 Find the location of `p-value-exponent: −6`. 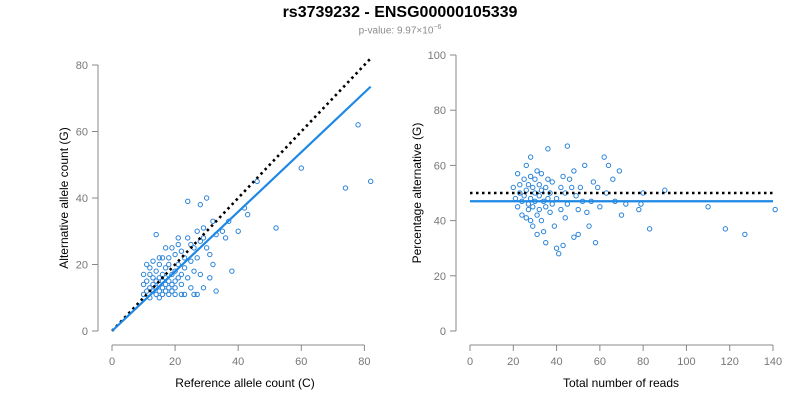

p-value-exponent: −6 is located at coordinates (437, 27).